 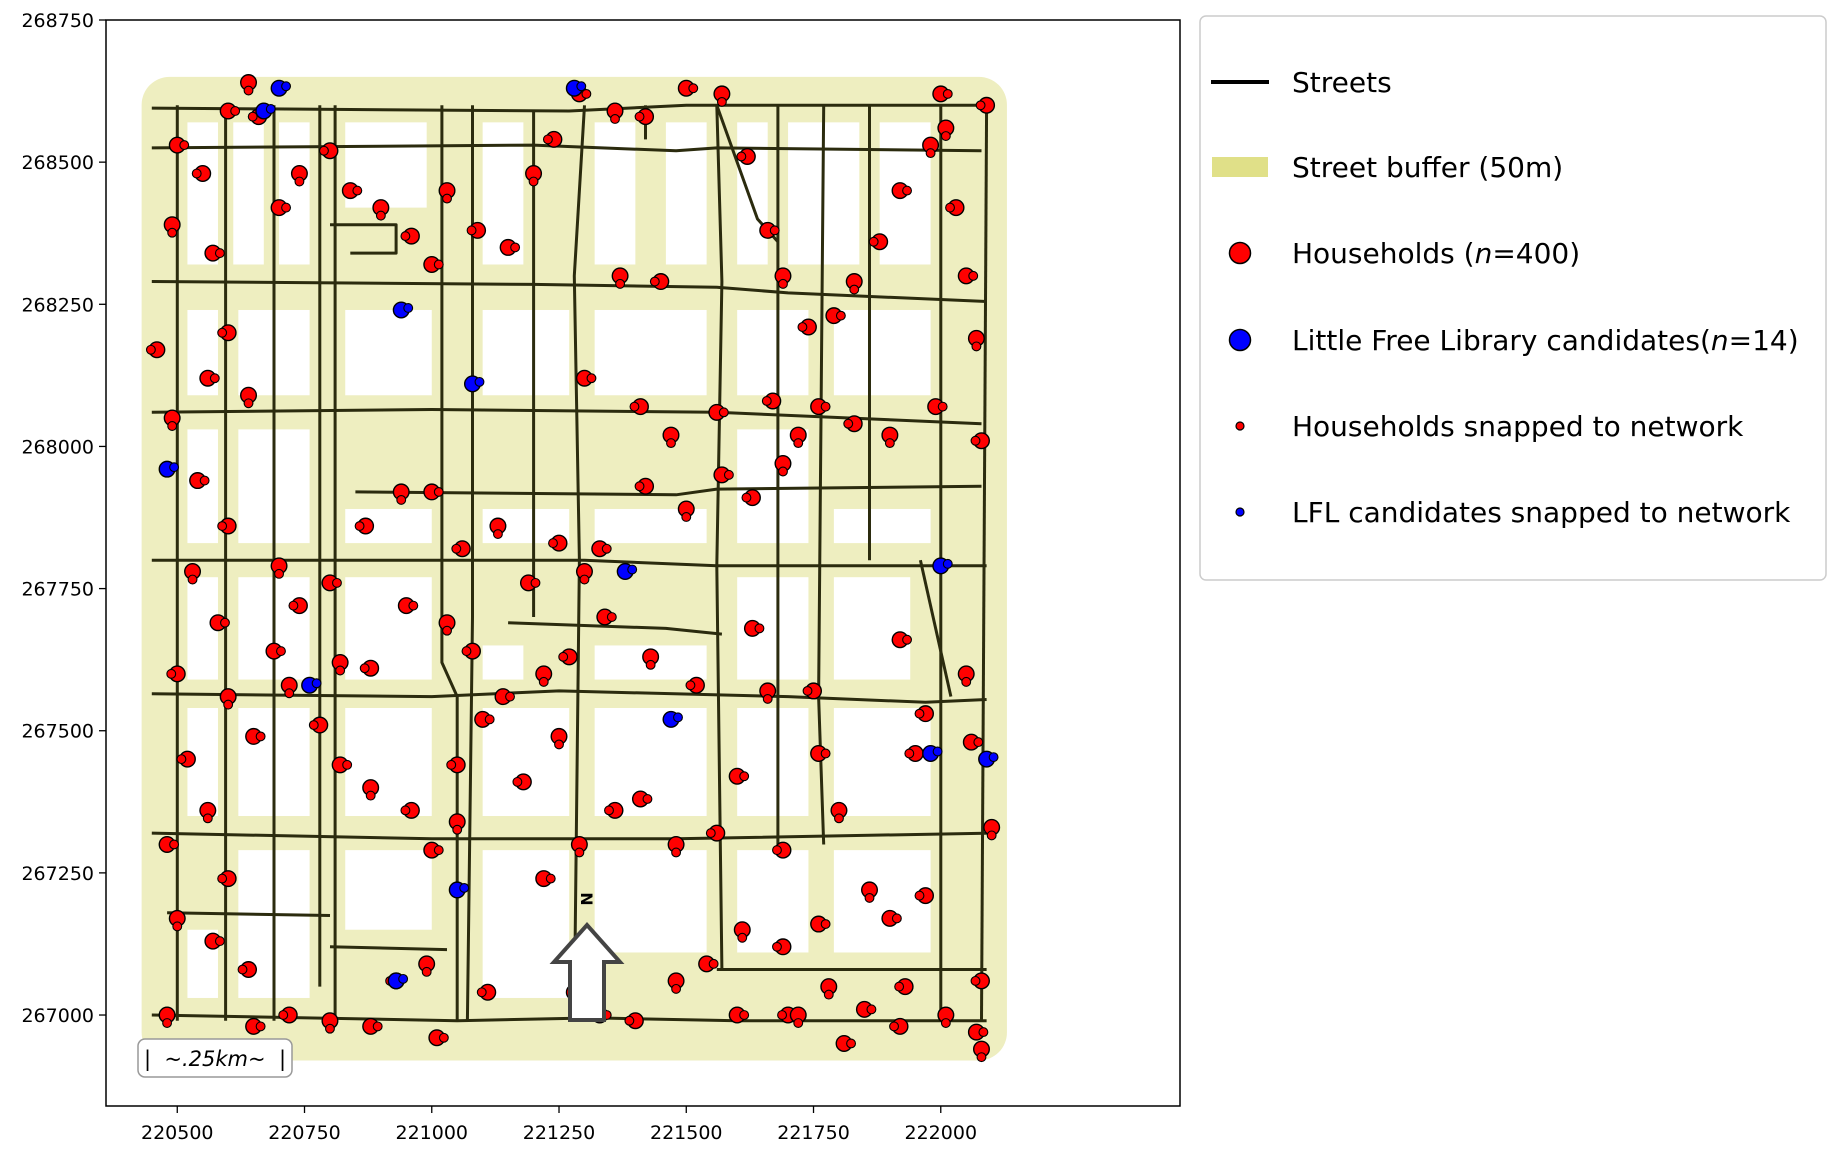 I want to click on scale-bar-label: | ~.25km~ |, so click(x=215, y=1059).